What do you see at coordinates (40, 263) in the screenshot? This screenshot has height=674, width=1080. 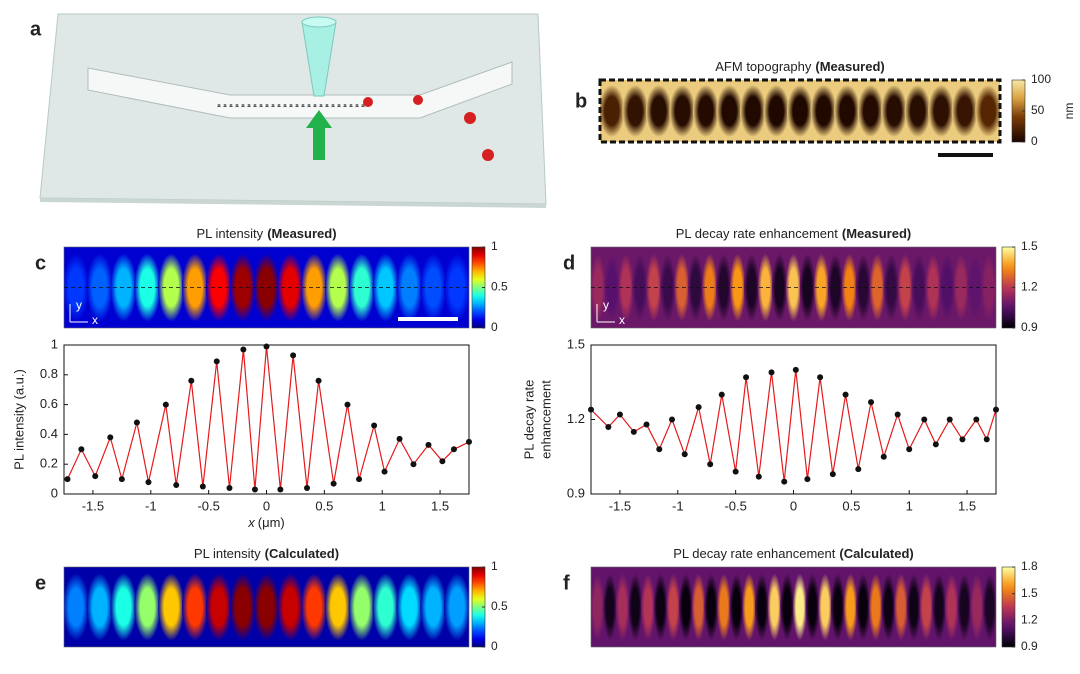 I see `panel-label: c` at bounding box center [40, 263].